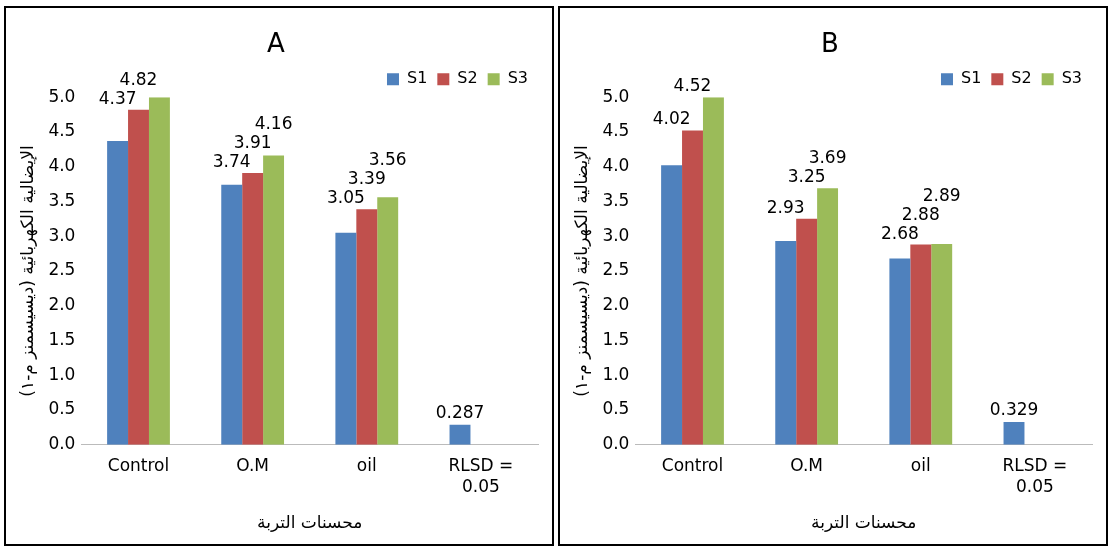 The height and width of the screenshot is (557, 1115). Describe the element at coordinates (252, 141) in the screenshot. I see `data-label: 3.91` at that location.